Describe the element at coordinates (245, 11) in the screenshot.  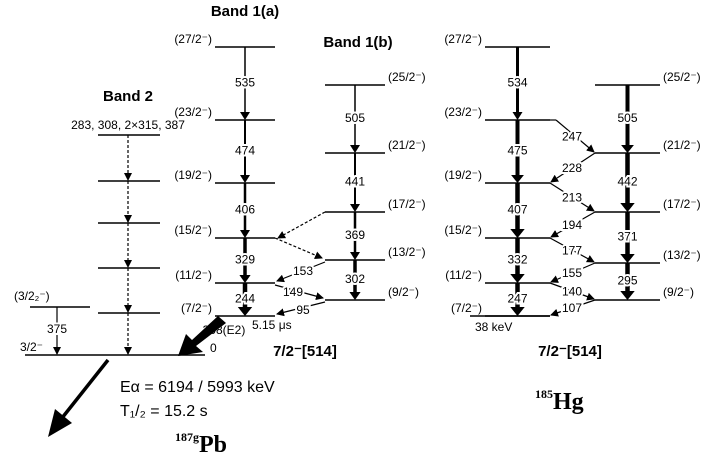
I see `band-title: Band 1(a)` at that location.